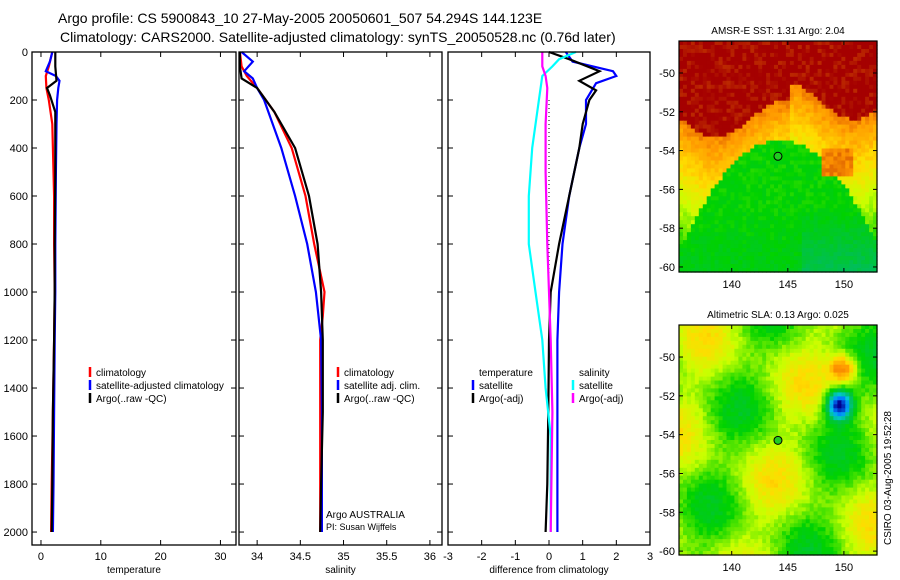 The width and height of the screenshot is (900, 580). What do you see at coordinates (343, 557) in the screenshot?
I see `x-tick-label: 35` at bounding box center [343, 557].